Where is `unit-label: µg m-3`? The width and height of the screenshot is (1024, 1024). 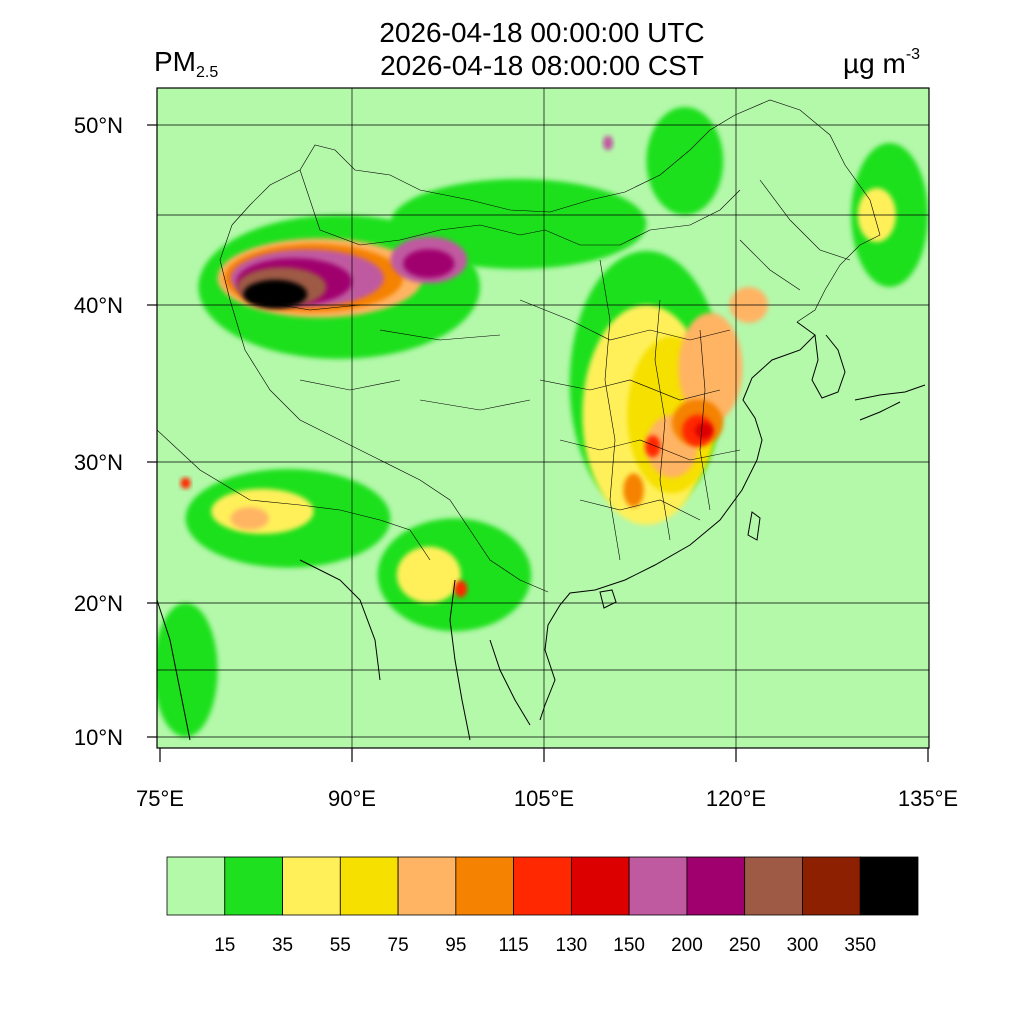
unit-label: µg m-3 is located at coordinates (881, 63).